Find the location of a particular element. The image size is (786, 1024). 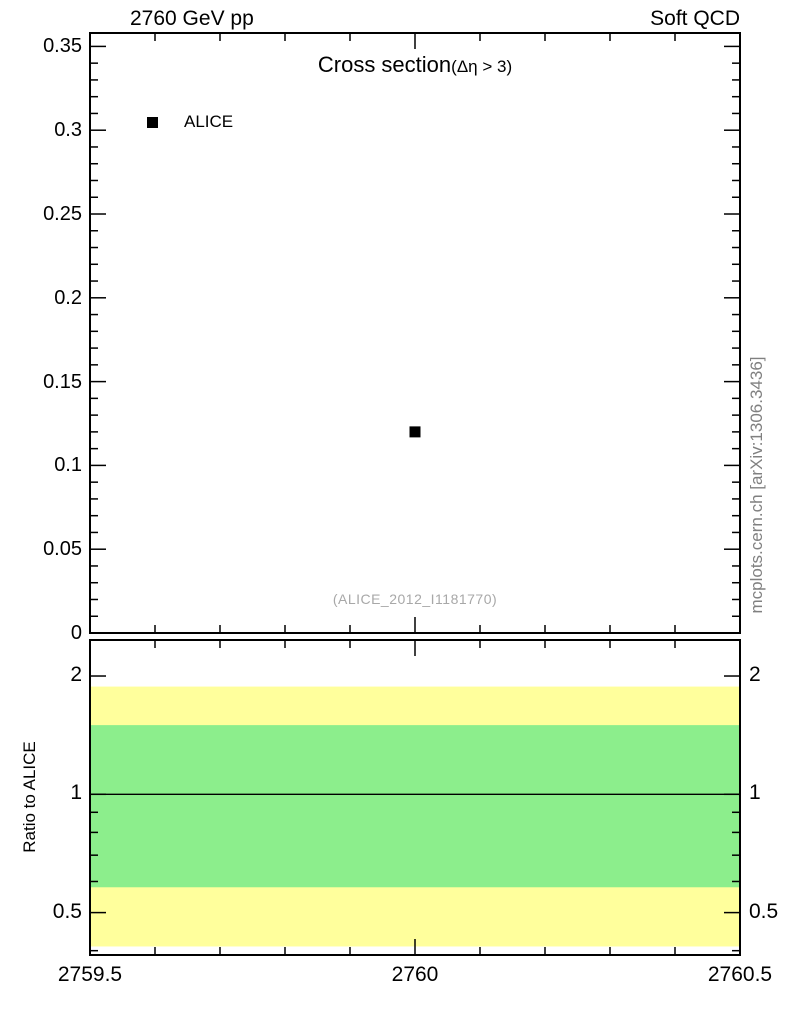

data-point-ALICE is located at coordinates (415, 432).